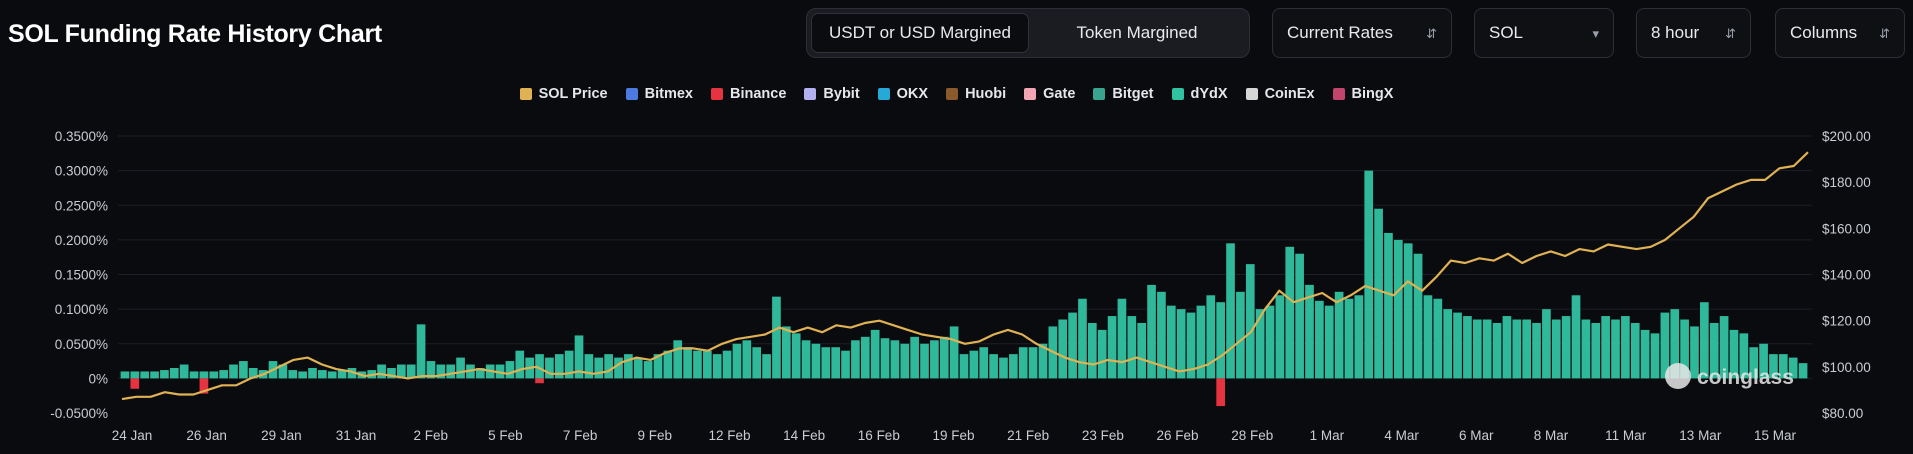 Image resolution: width=1913 pixels, height=454 pixels. What do you see at coordinates (1551, 435) in the screenshot?
I see `x-tick-label: 8 Mar` at bounding box center [1551, 435].